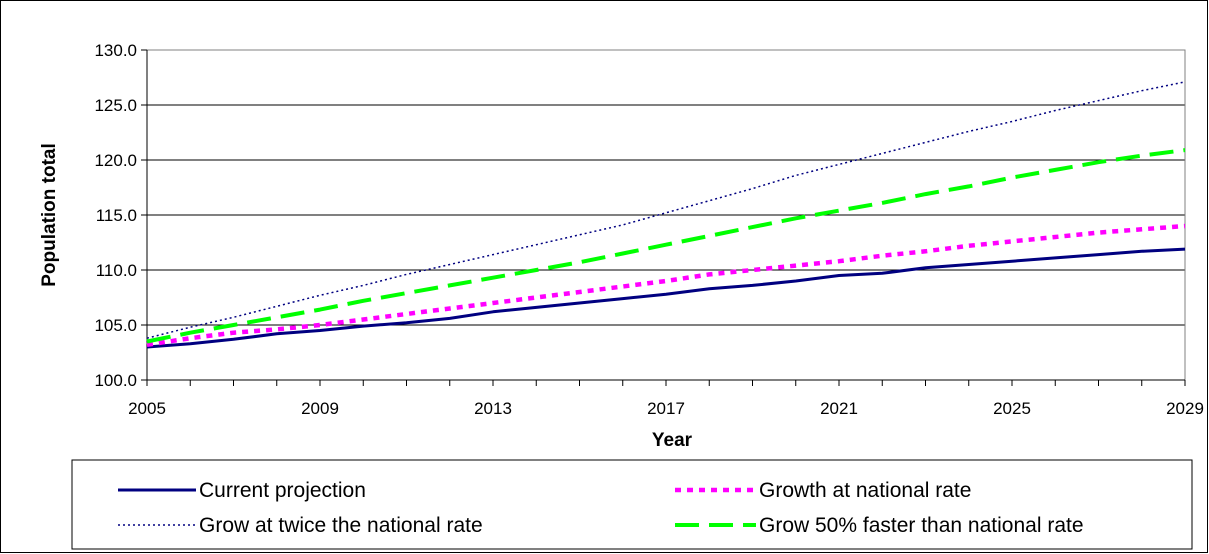 Image resolution: width=1209 pixels, height=554 pixels. What do you see at coordinates (865, 490) in the screenshot?
I see `legend-label-2: Growth at national rate` at bounding box center [865, 490].